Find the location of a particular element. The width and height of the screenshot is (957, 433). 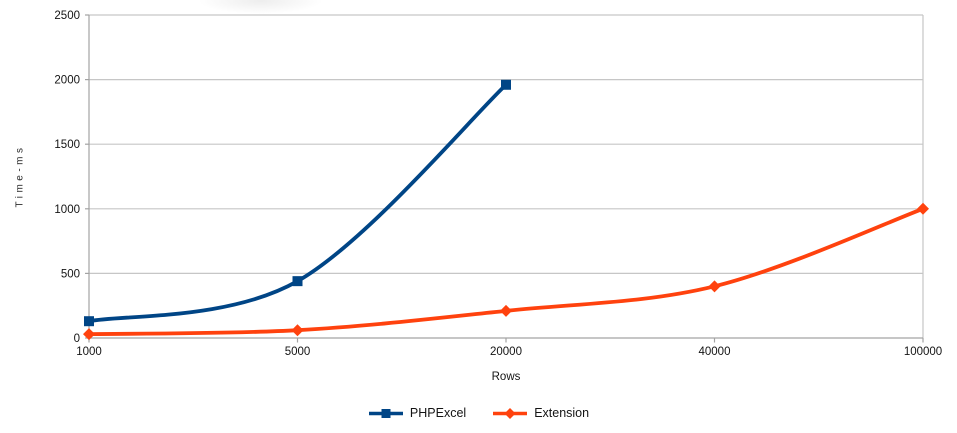

legend-swatch-diamond is located at coordinates (510, 413).